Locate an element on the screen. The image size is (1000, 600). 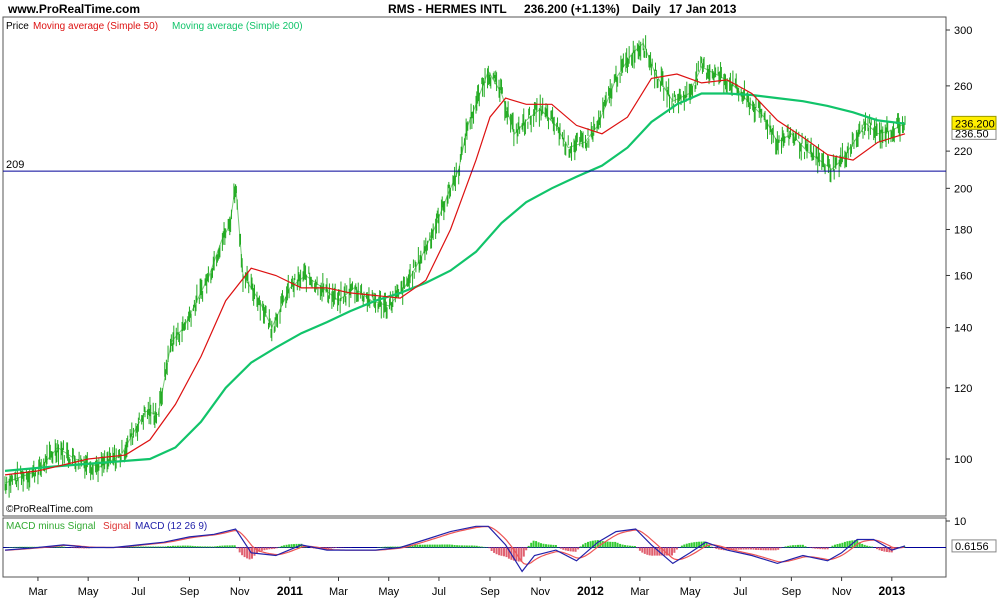
x-tick-label: 2011 is located at coordinates (290, 591).